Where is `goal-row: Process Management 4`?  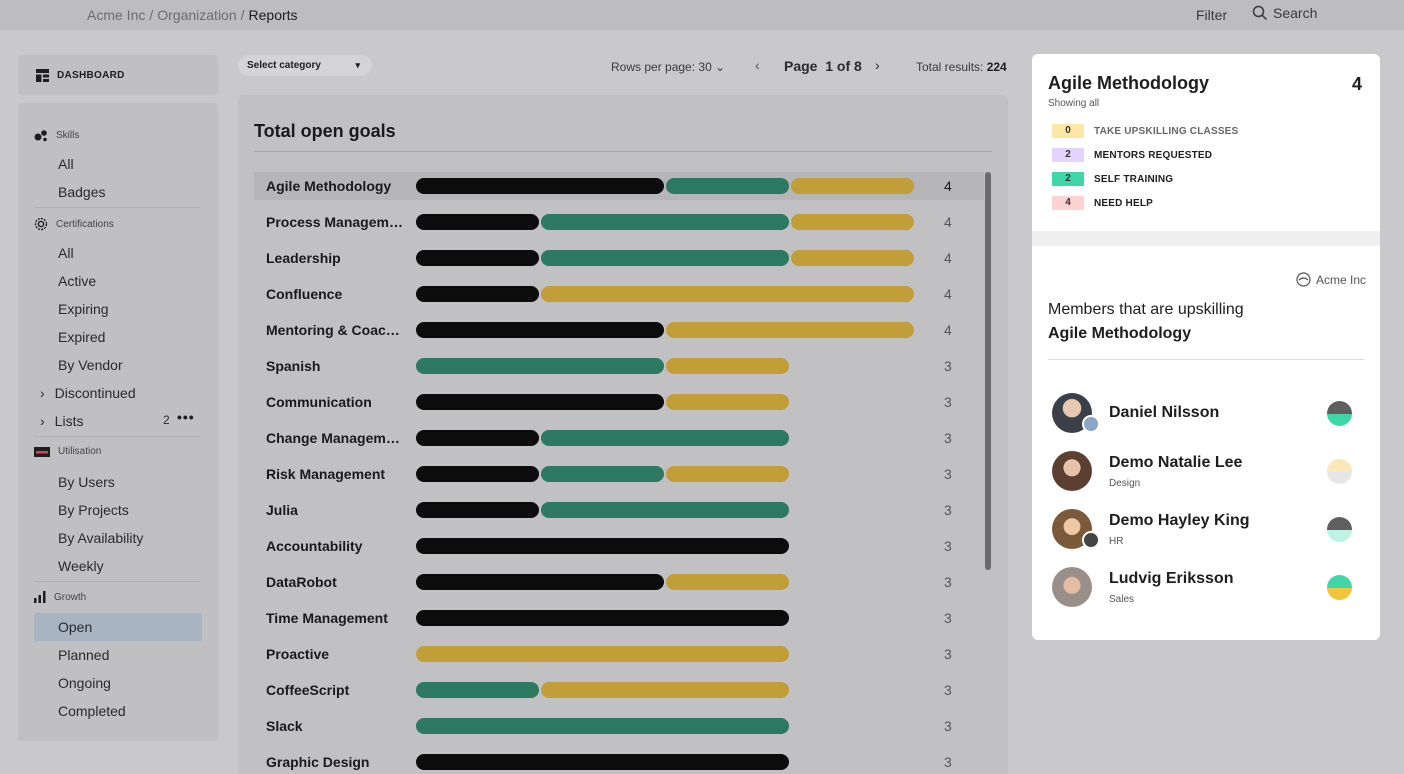
goal-row: Process Management 4 is located at coordinates (619, 222).